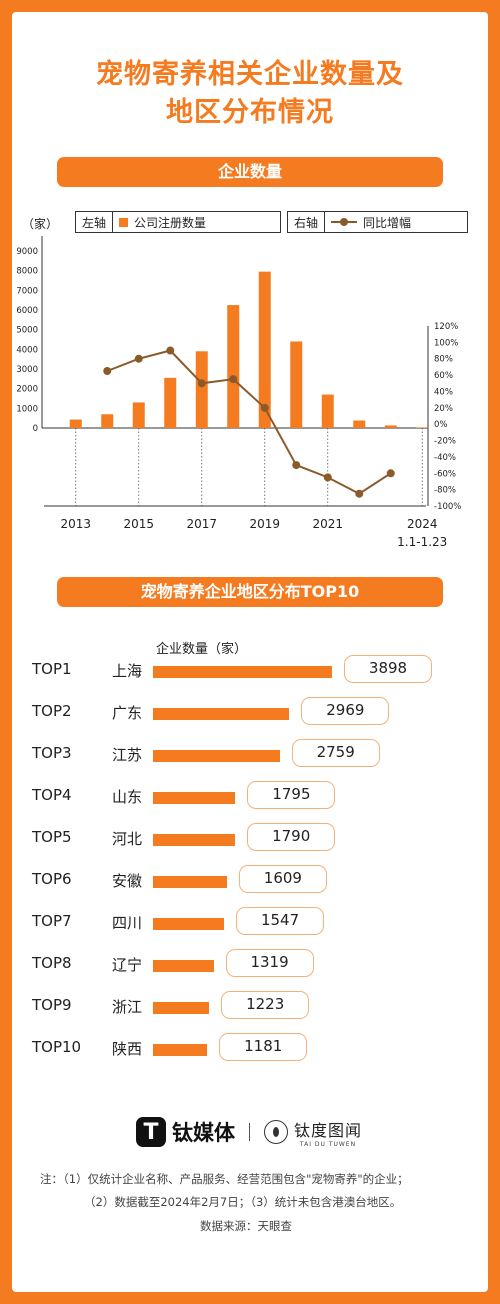  What do you see at coordinates (276, 1132) in the screenshot?
I see `taidu-logo-icon` at bounding box center [276, 1132].